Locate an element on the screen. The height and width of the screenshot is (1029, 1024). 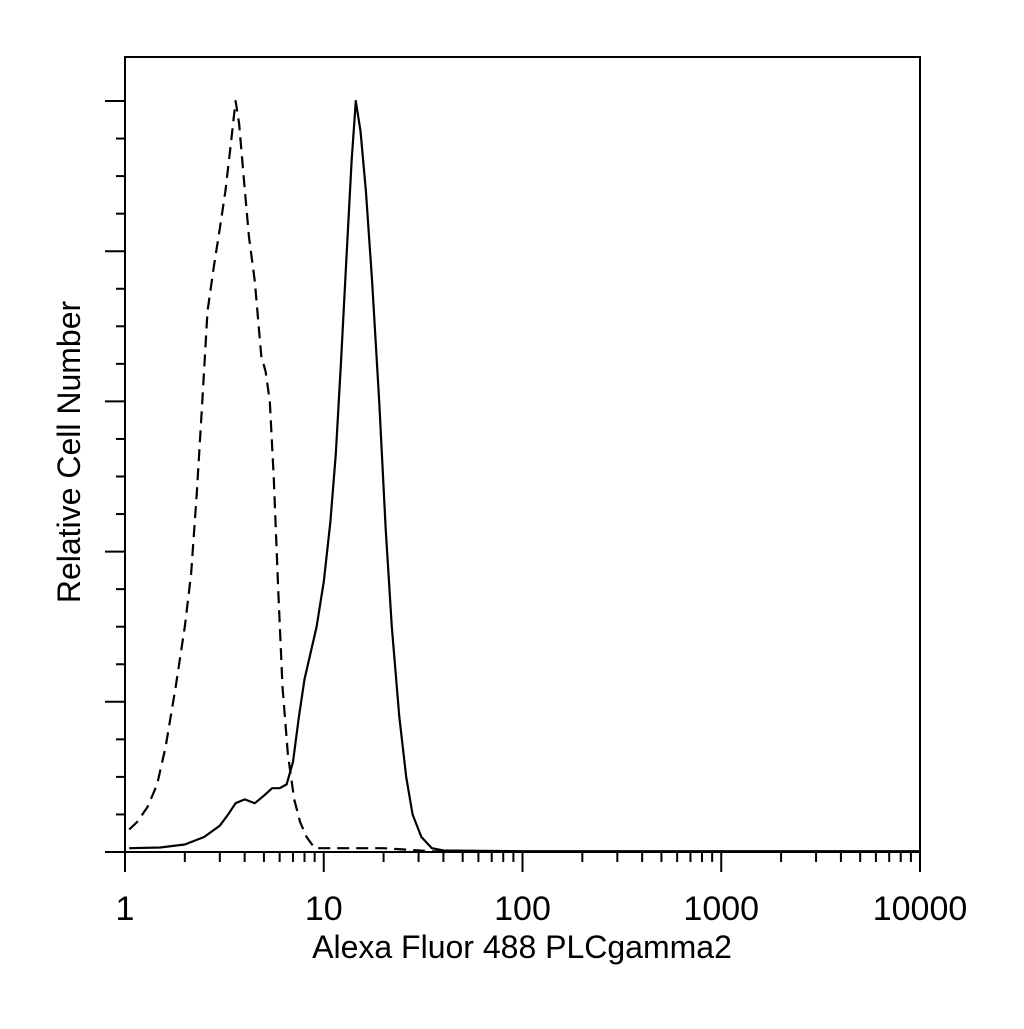
x-axis-tick-labels: 1 10 100 1000 10000 is located at coordinates (542, 909).